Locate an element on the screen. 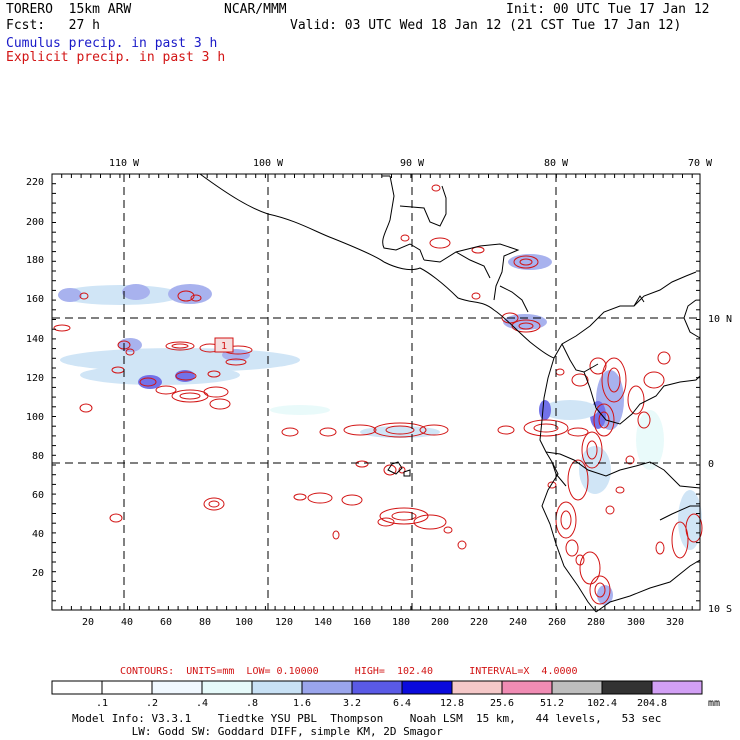 This screenshot has height=740, width=740. legend-value: .8 is located at coordinates (252, 703).